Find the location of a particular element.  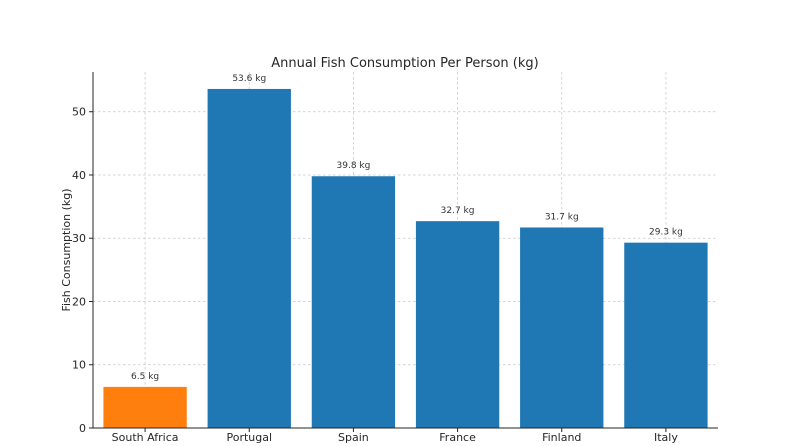

chart-title: Annual Fish Consumption Per Person (kg) is located at coordinates (404, 63).